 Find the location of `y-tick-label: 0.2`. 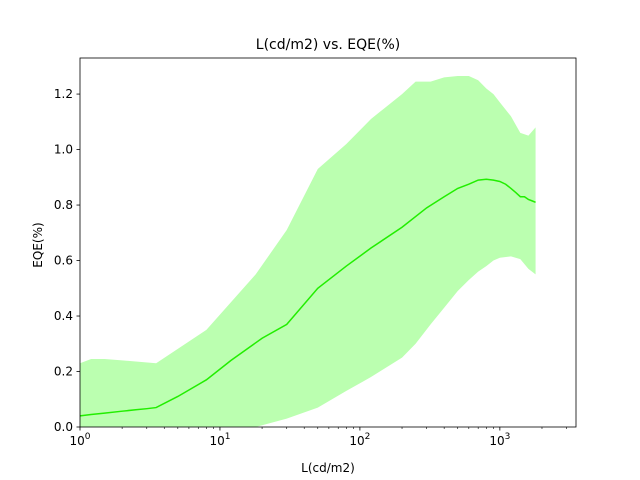

y-tick-label: 0.2 is located at coordinates (63, 372).